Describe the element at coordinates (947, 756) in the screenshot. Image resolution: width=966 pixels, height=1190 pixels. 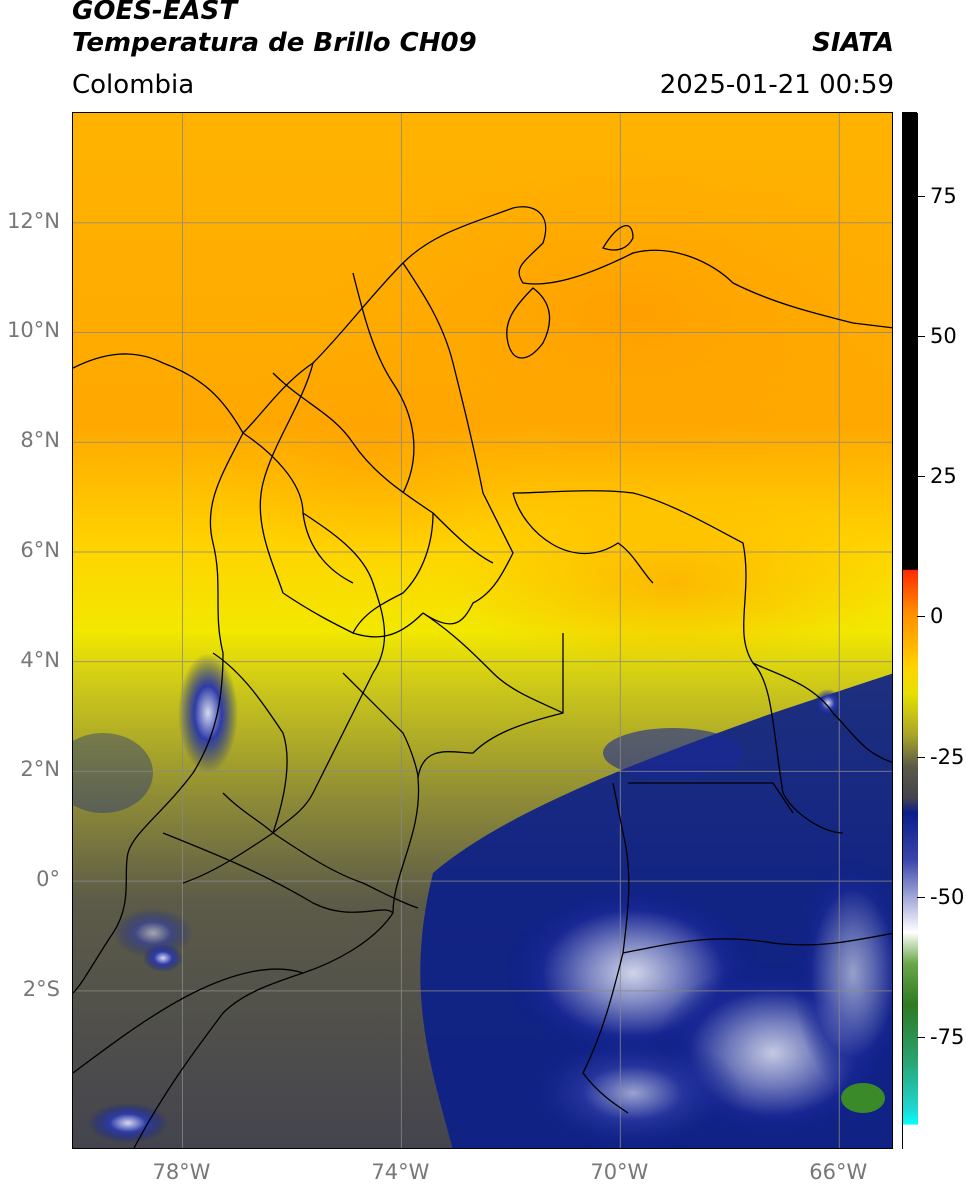
I see `colorbar-label: -25` at that location.